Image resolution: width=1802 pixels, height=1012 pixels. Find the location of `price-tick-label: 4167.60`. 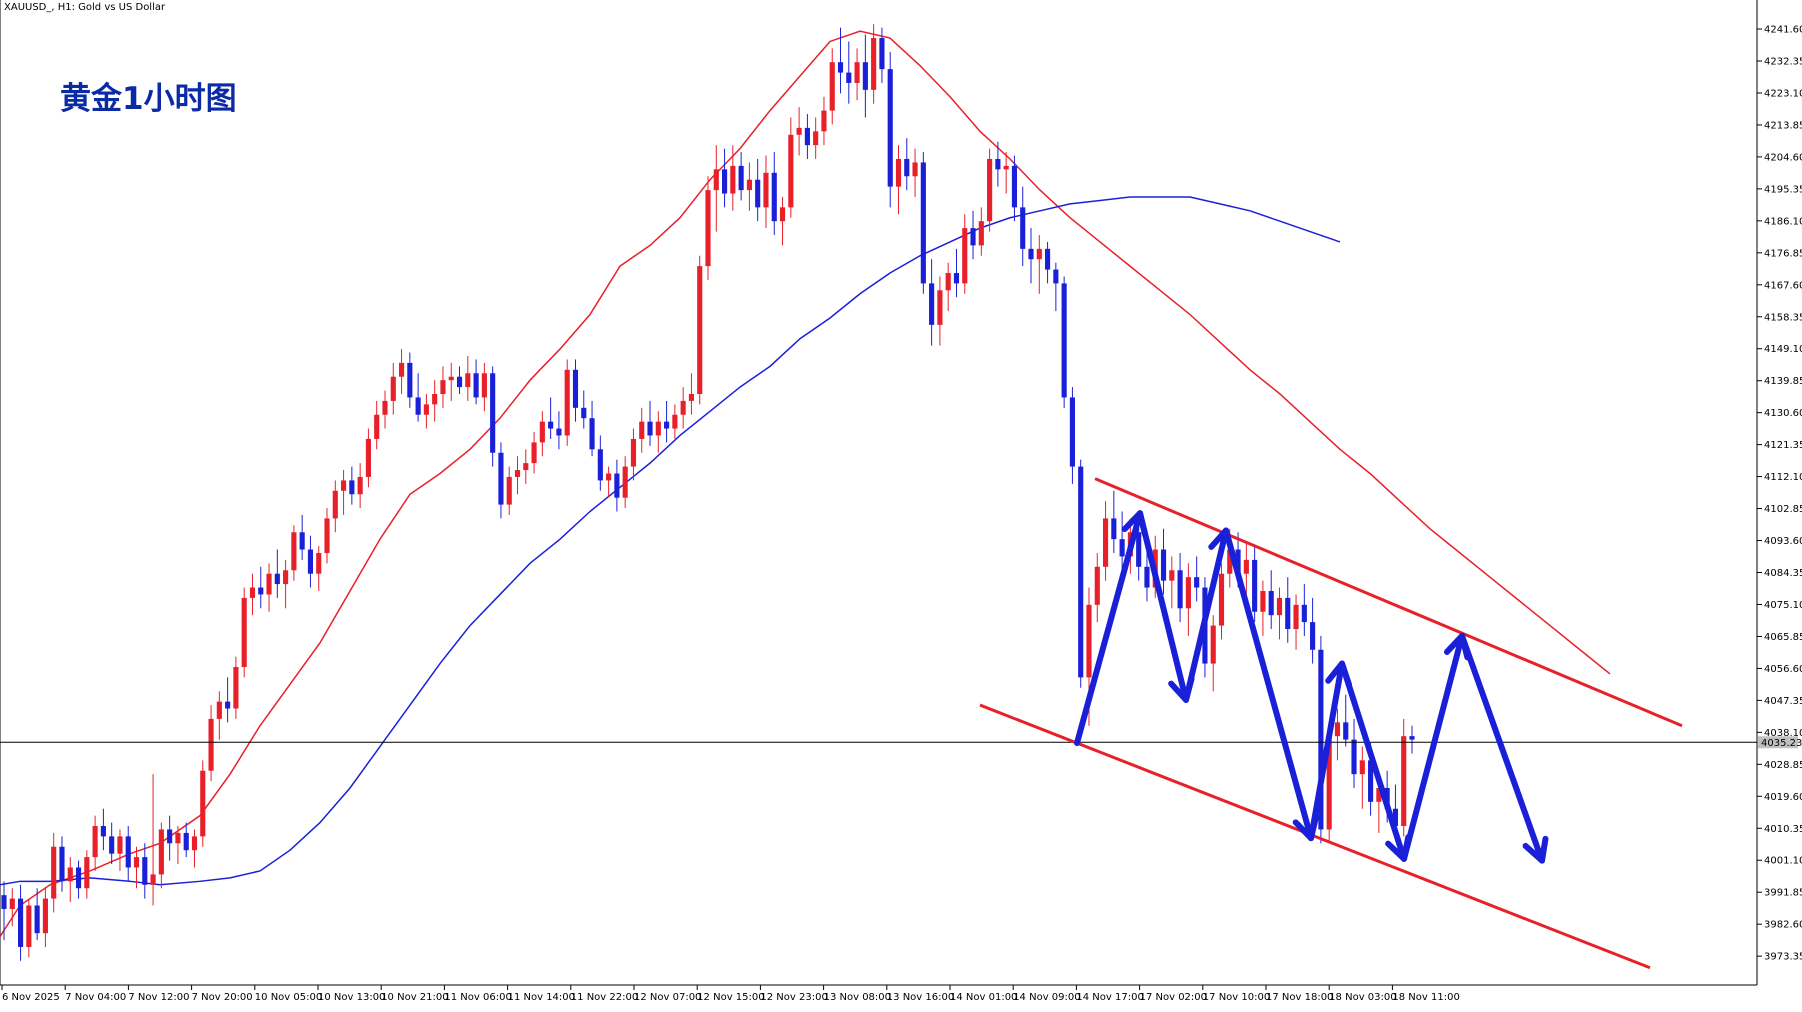

price-tick-label: 4167.60 is located at coordinates (1783, 285).